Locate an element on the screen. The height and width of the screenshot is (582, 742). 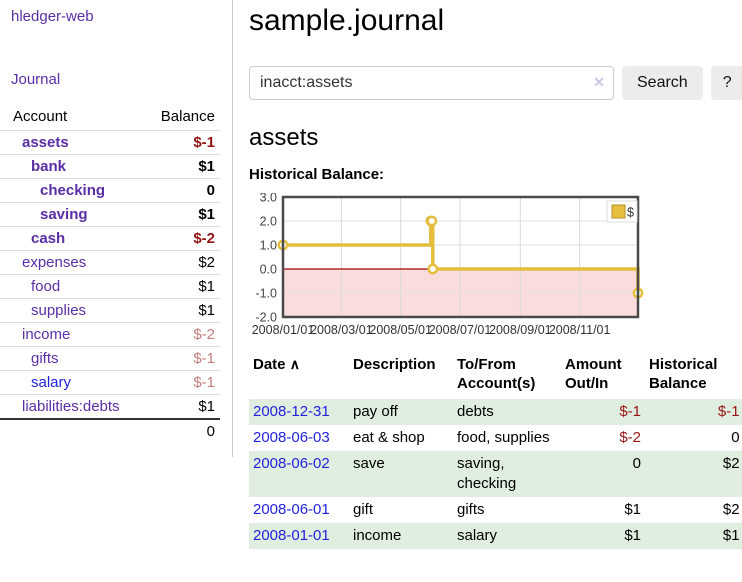
register-header-date: Date ∧ is located at coordinates (276, 364).